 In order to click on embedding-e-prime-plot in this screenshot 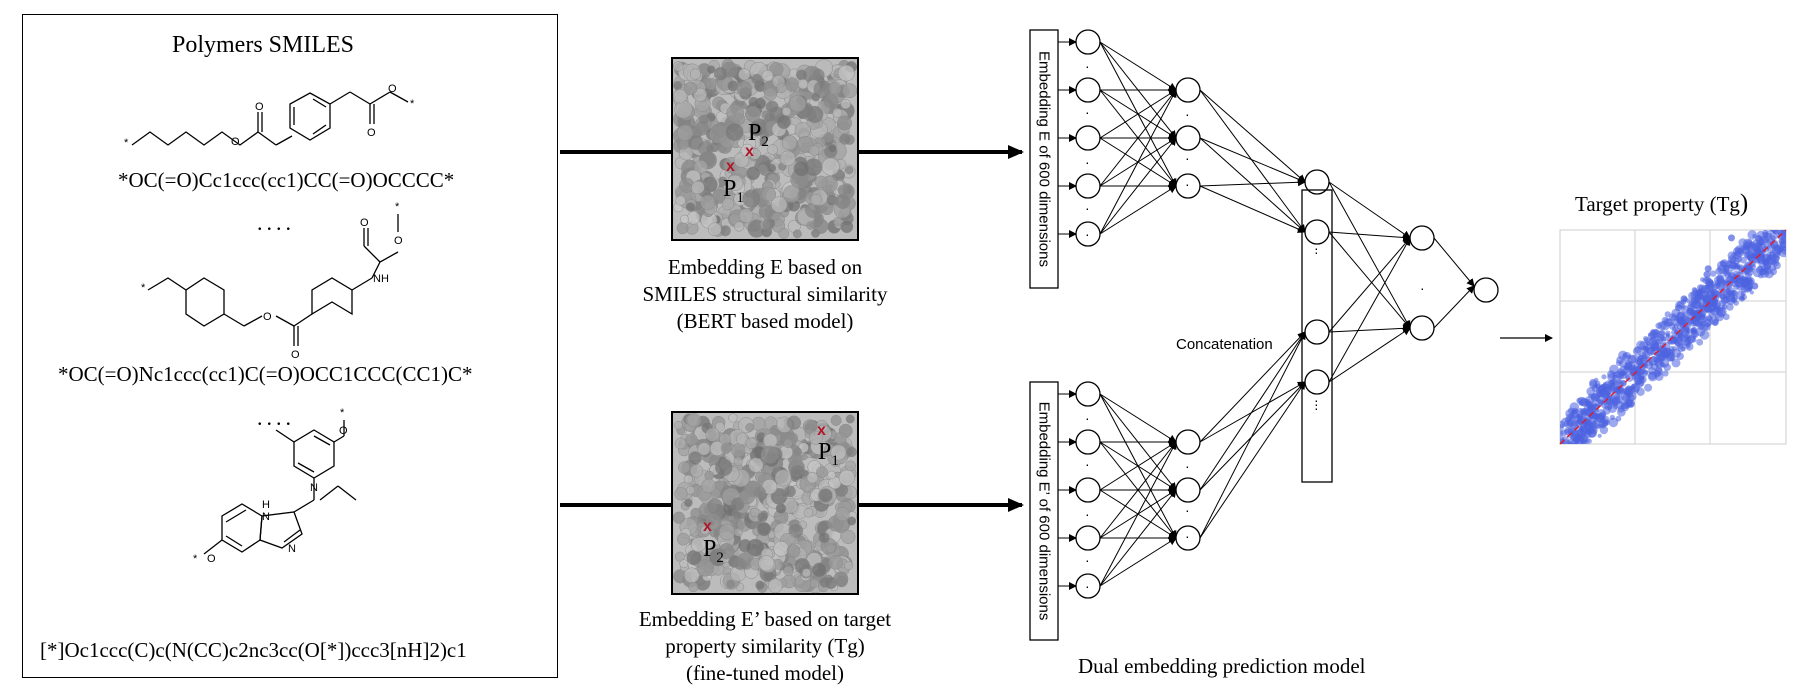, I will do `click(765, 503)`.